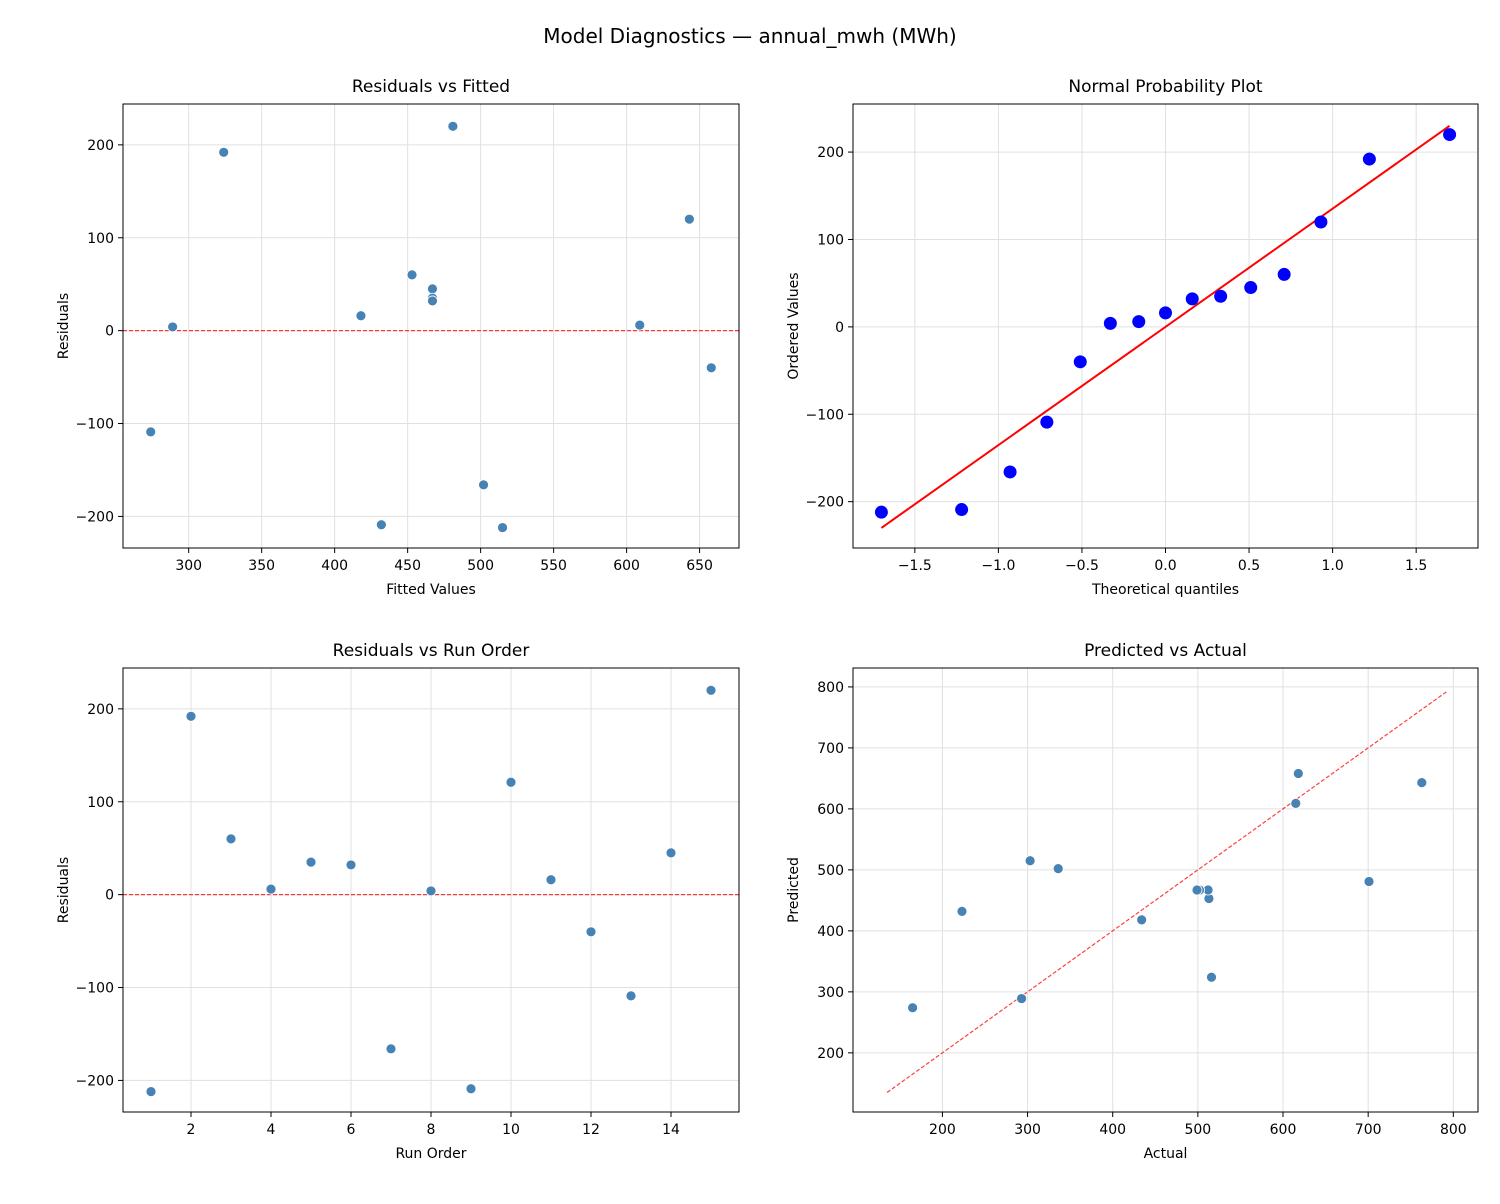  I want to click on x-tick-label: 300, so click(188, 566).